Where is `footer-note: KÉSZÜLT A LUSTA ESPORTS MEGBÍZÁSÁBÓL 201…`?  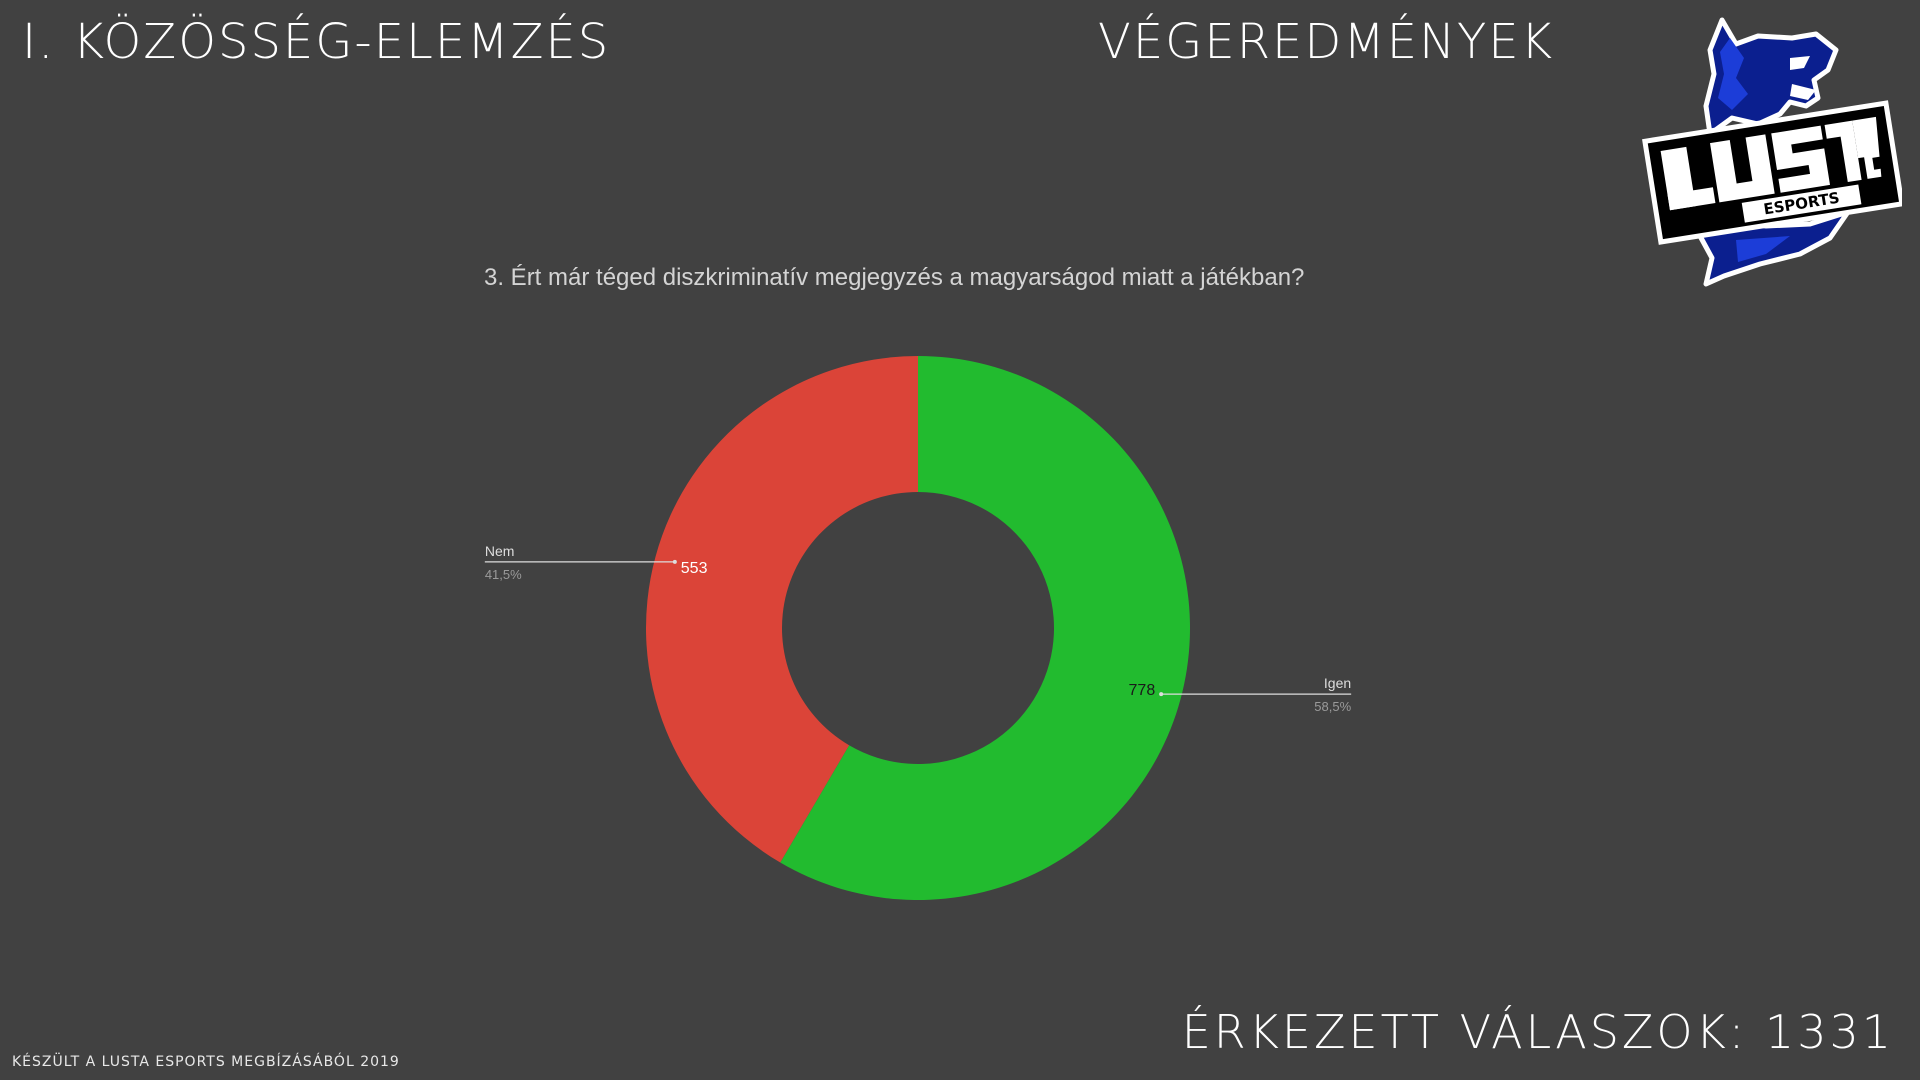
footer-note: KÉSZÜLT A LUSTA ESPORTS MEGBÍZÁSÁBÓL 201… is located at coordinates (206, 1062).